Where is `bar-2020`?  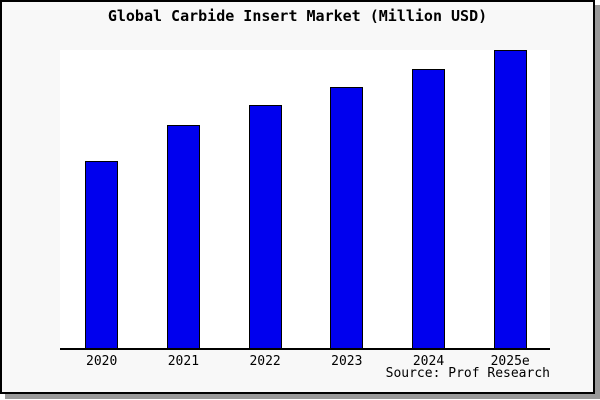
bar-2020 is located at coordinates (102, 254).